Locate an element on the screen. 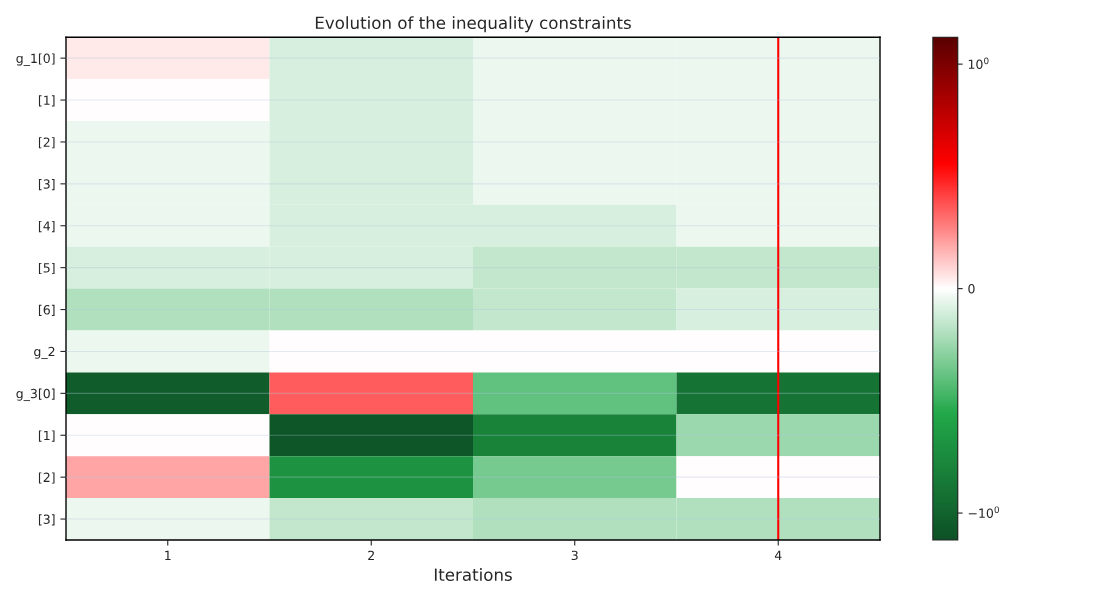 This screenshot has width=1100, height=600. y-tick-label: g_3[0] is located at coordinates (35, 395).